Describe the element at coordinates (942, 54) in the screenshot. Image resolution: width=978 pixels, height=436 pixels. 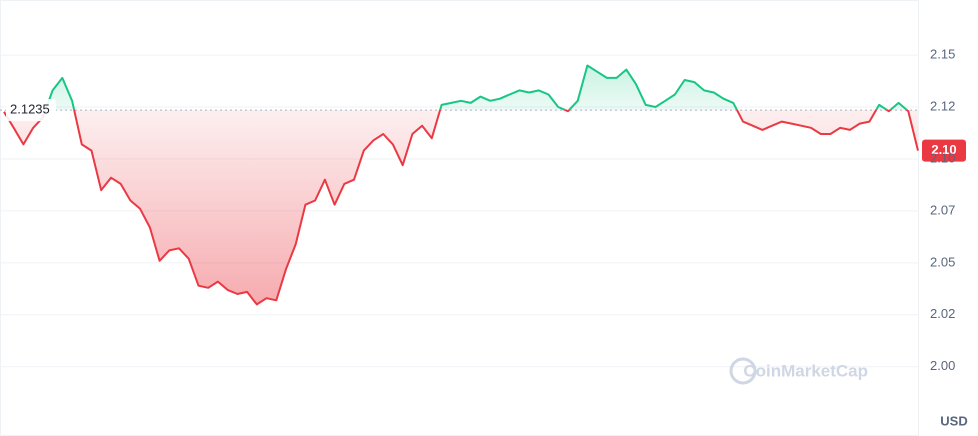
I see `y-tick-label: 2.15` at that location.